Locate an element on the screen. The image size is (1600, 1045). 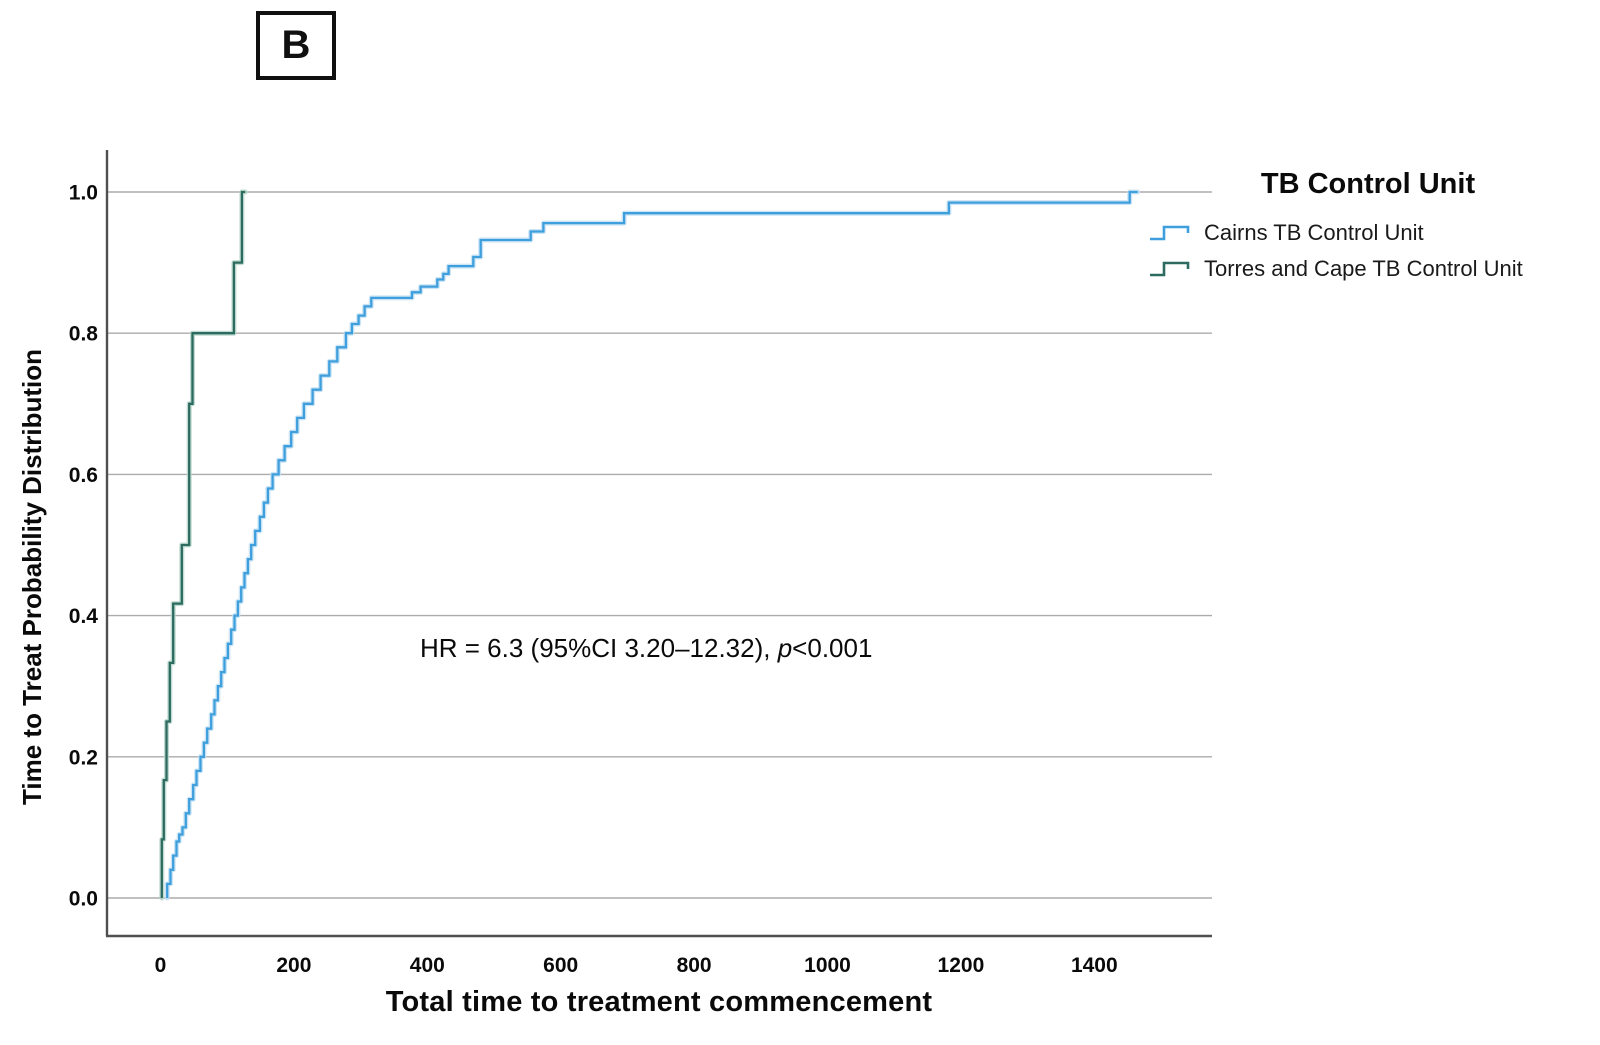
y-tick-label: 1.0 is located at coordinates (83, 193).